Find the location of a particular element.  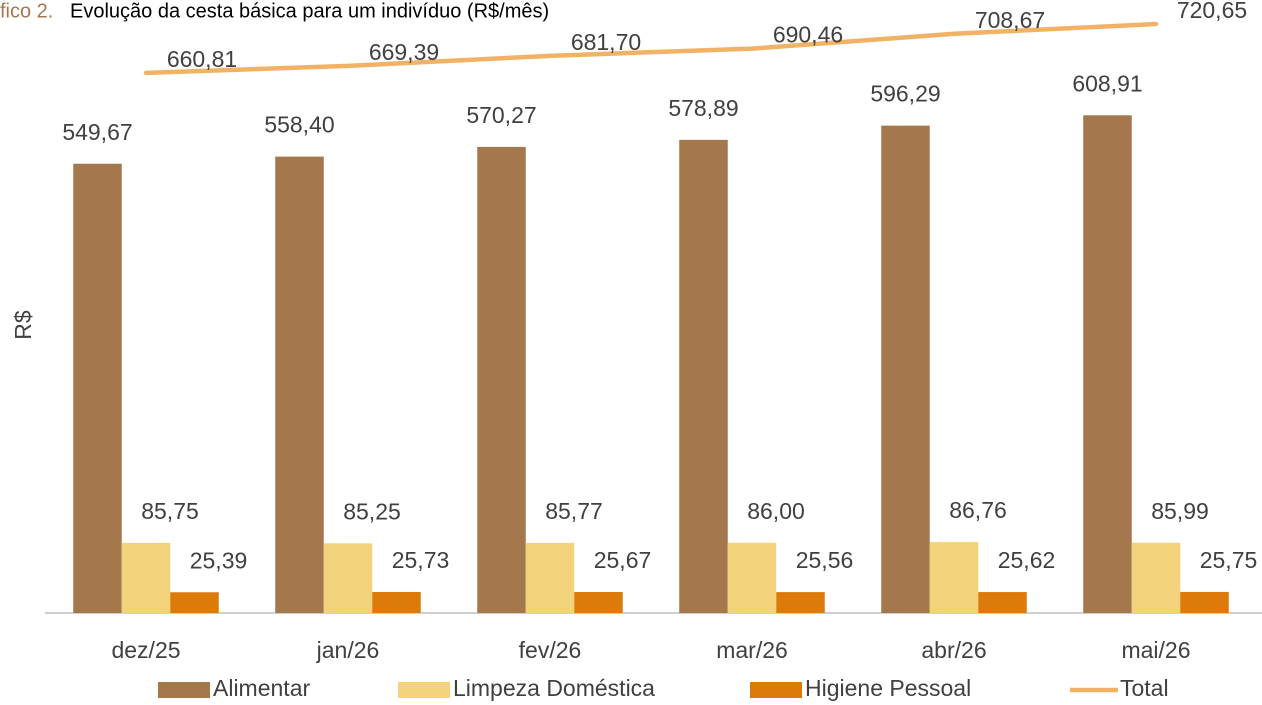

x-tick-label: dez/25 is located at coordinates (145, 650).